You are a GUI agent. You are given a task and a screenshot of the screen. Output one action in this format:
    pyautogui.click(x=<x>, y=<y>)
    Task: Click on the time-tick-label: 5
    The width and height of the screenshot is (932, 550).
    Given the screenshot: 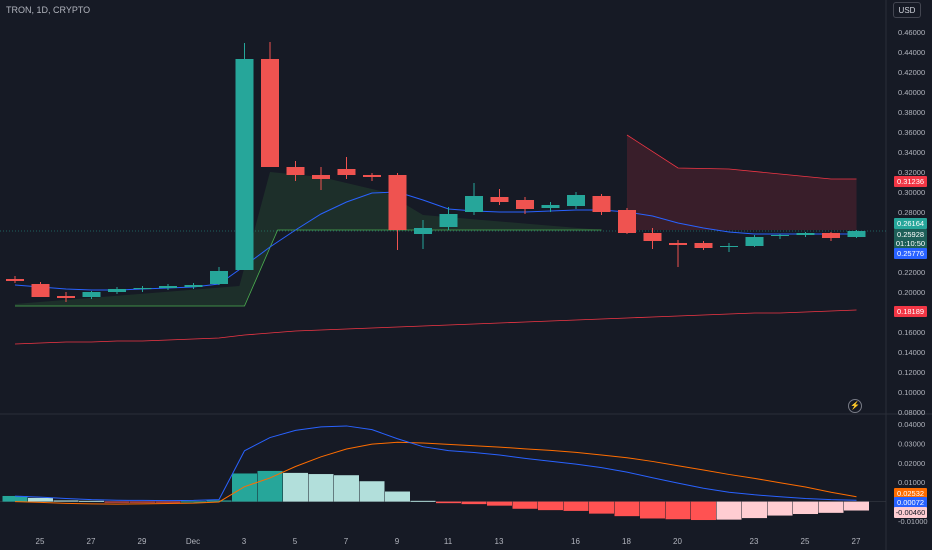 What is the action you would take?
    pyautogui.click(x=295, y=541)
    